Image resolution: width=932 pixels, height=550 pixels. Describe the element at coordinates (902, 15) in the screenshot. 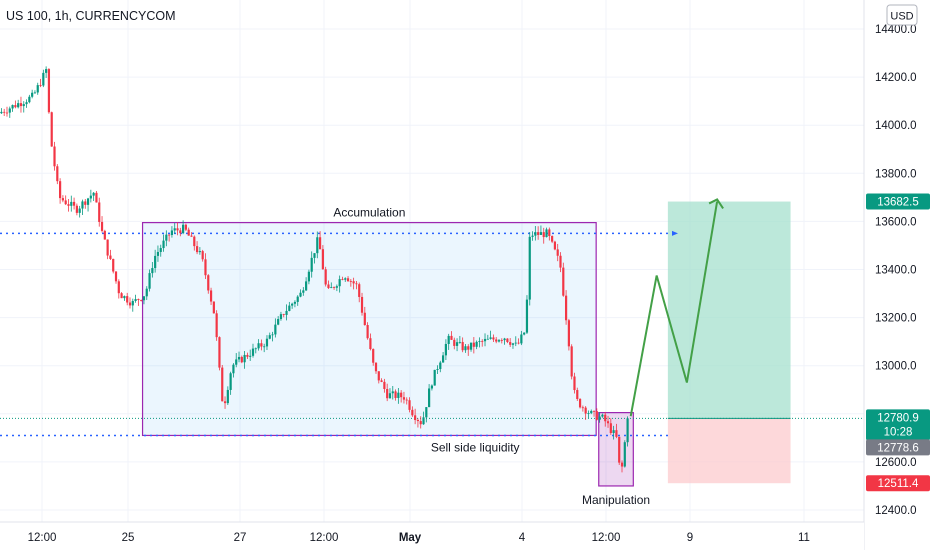

I see `currency-button: USD` at that location.